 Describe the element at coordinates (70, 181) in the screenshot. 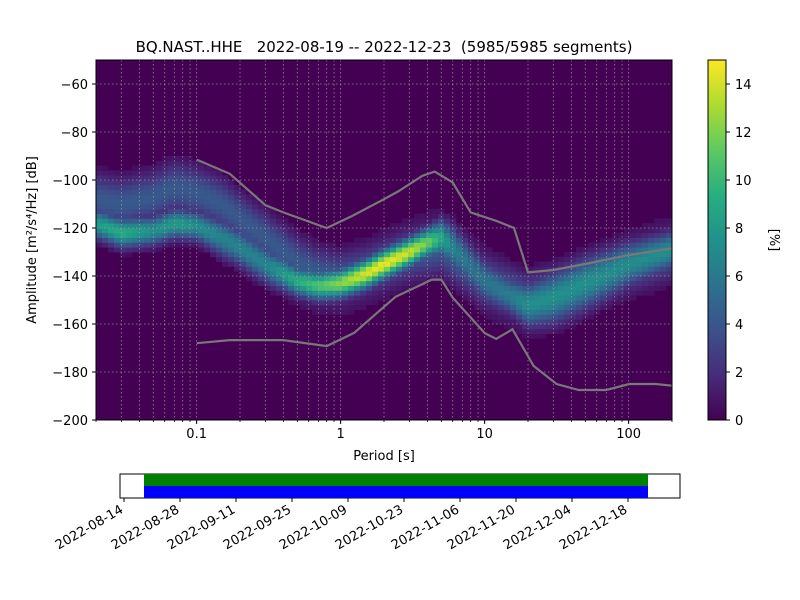

I see `y-tick-label: −100` at that location.